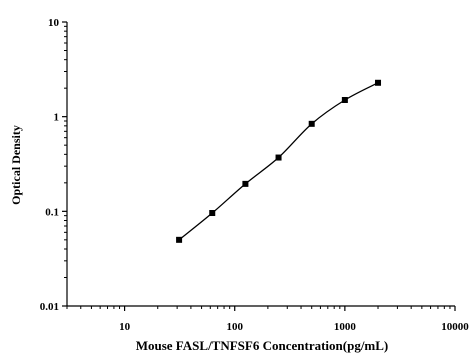 Image resolution: width=476 pixels, height=354 pixels. What do you see at coordinates (54, 23) in the screenshot?
I see `y-tick-label: 10` at bounding box center [54, 23].